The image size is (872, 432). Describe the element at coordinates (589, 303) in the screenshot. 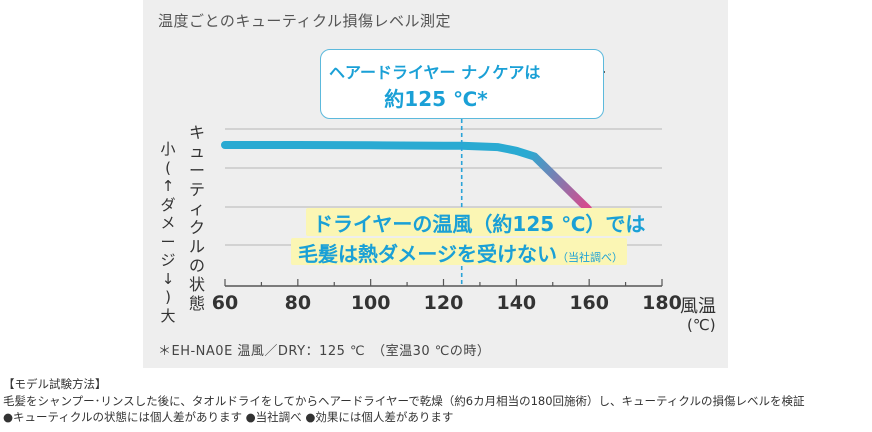

I see `x-tick-label: 160` at that location.